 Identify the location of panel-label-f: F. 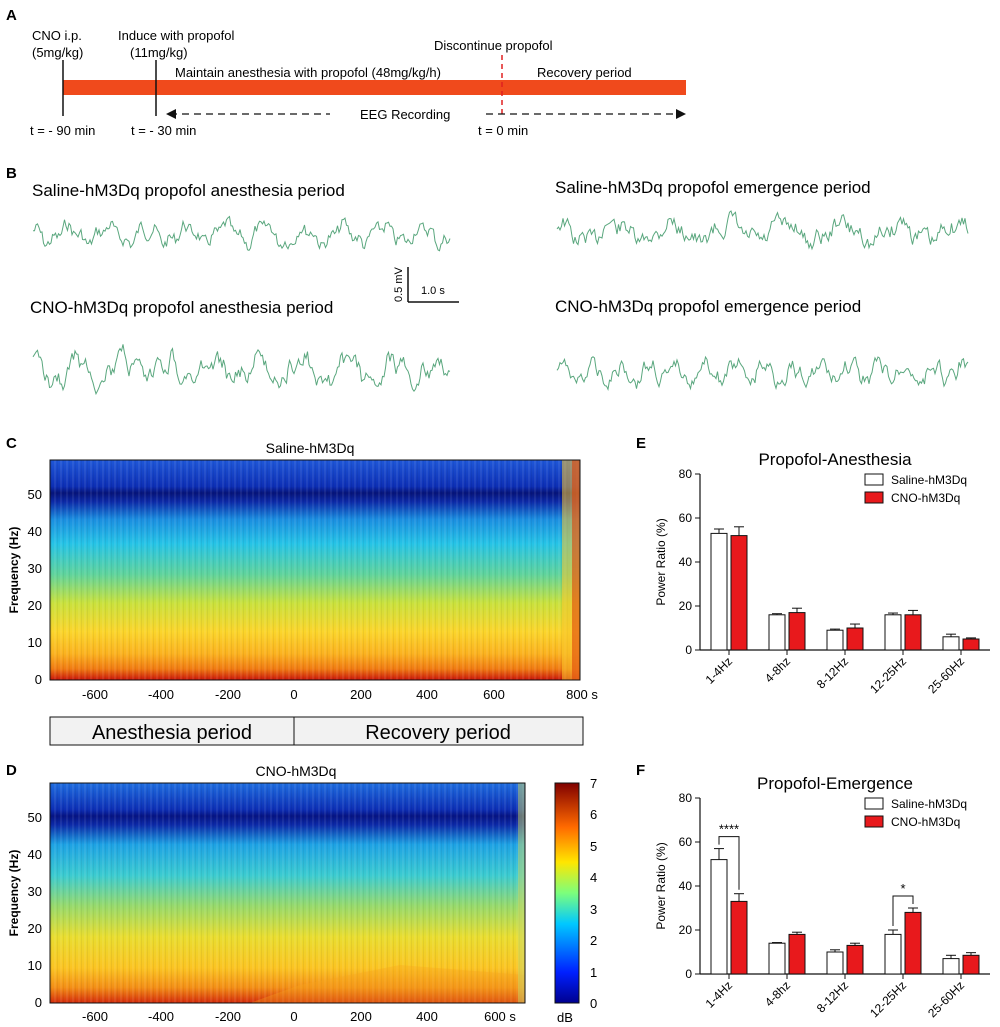
(640, 770).